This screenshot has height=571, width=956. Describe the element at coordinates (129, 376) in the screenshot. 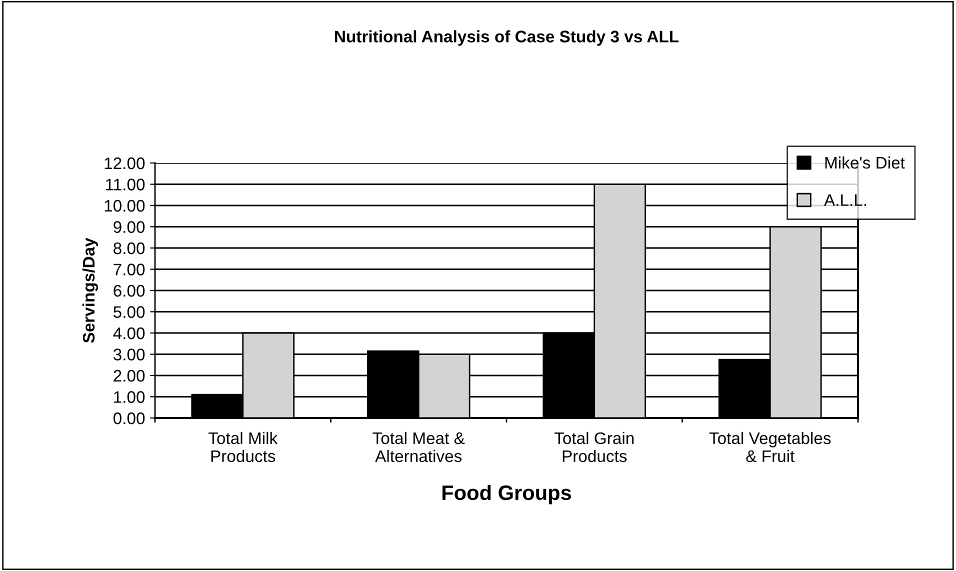

I see `y-tick-label: 2.00` at that location.